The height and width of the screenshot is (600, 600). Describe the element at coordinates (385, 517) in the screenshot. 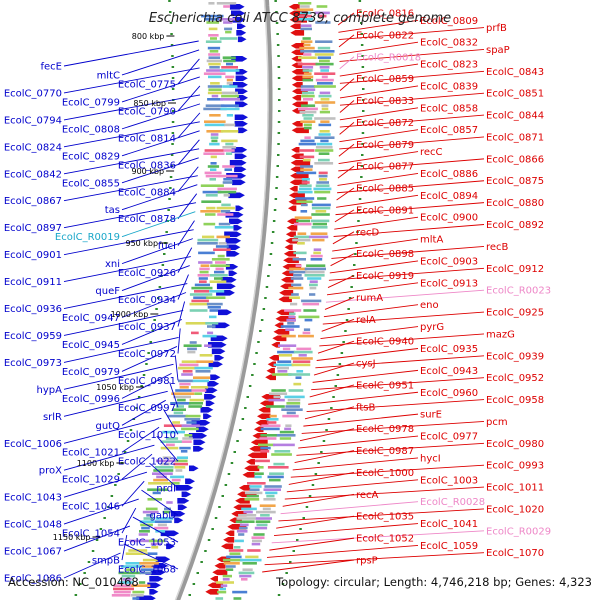

I see `right-gene-label: EcolC_1035` at that location.